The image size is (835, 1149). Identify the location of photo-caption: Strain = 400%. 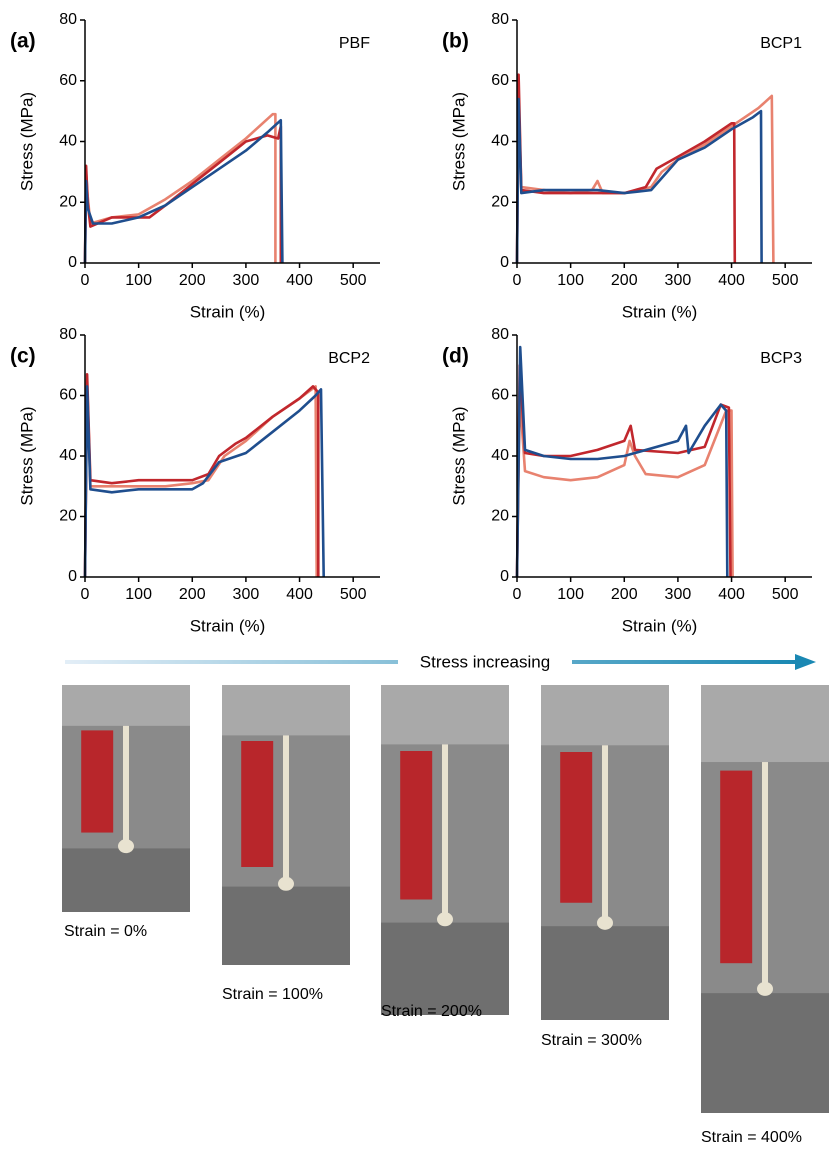
(751, 1137).